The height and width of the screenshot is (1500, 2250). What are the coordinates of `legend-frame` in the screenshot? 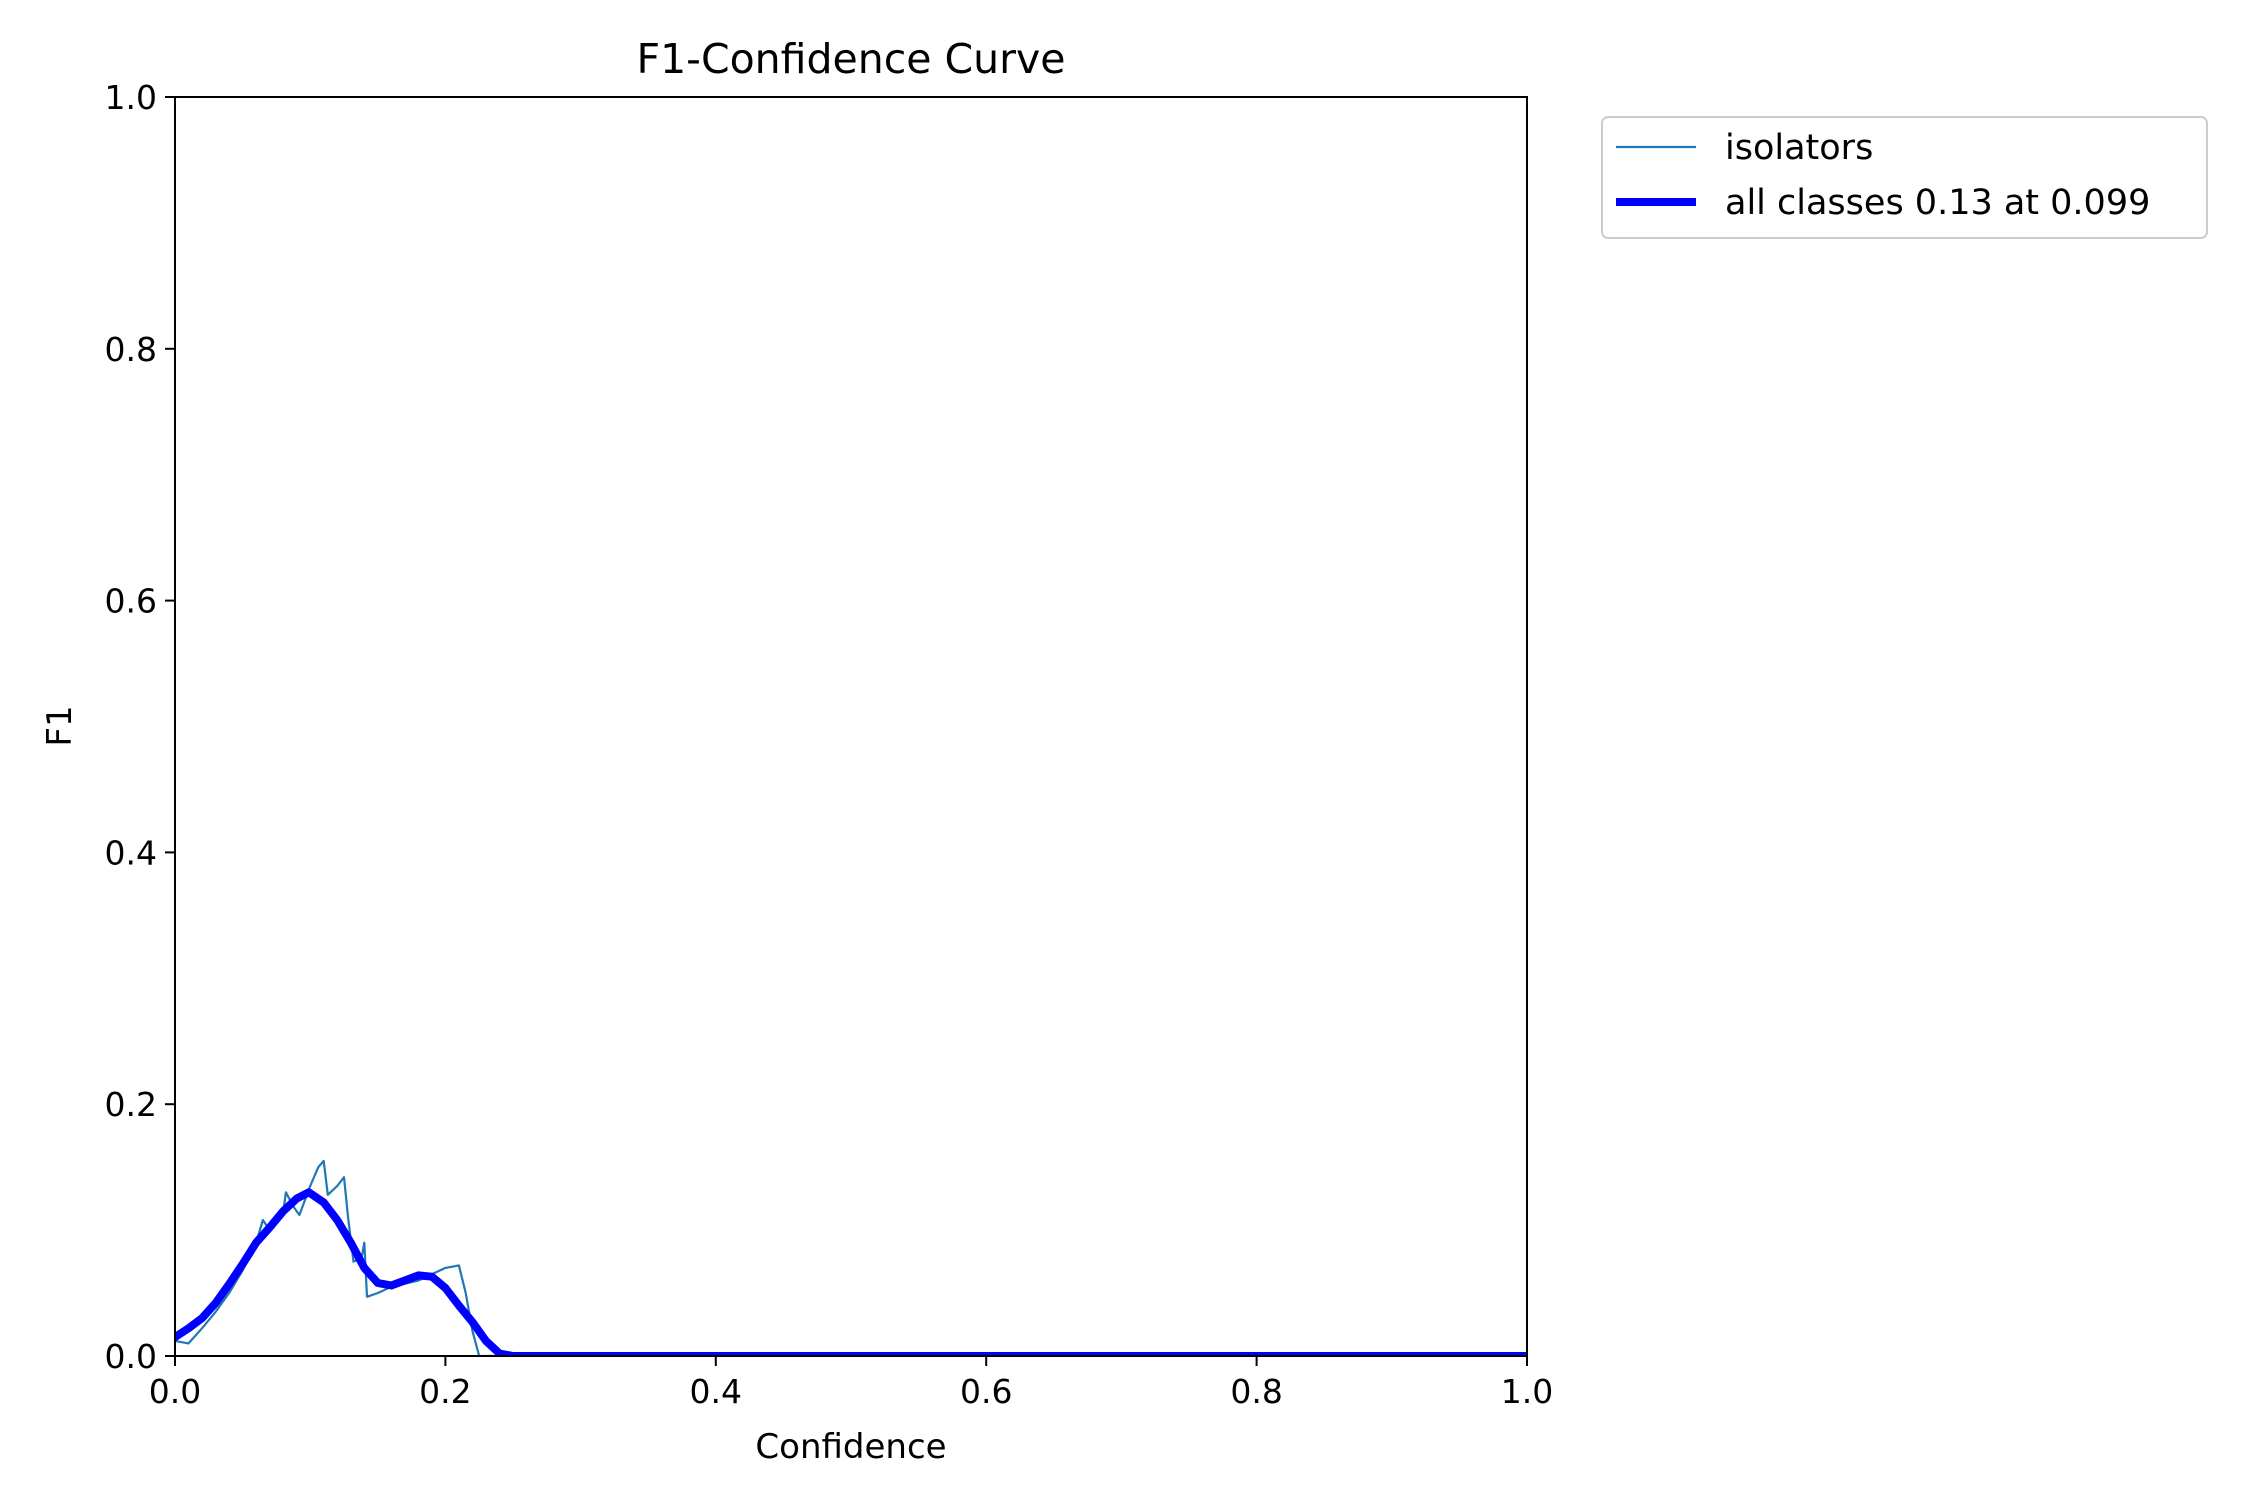 It's located at (1904, 177).